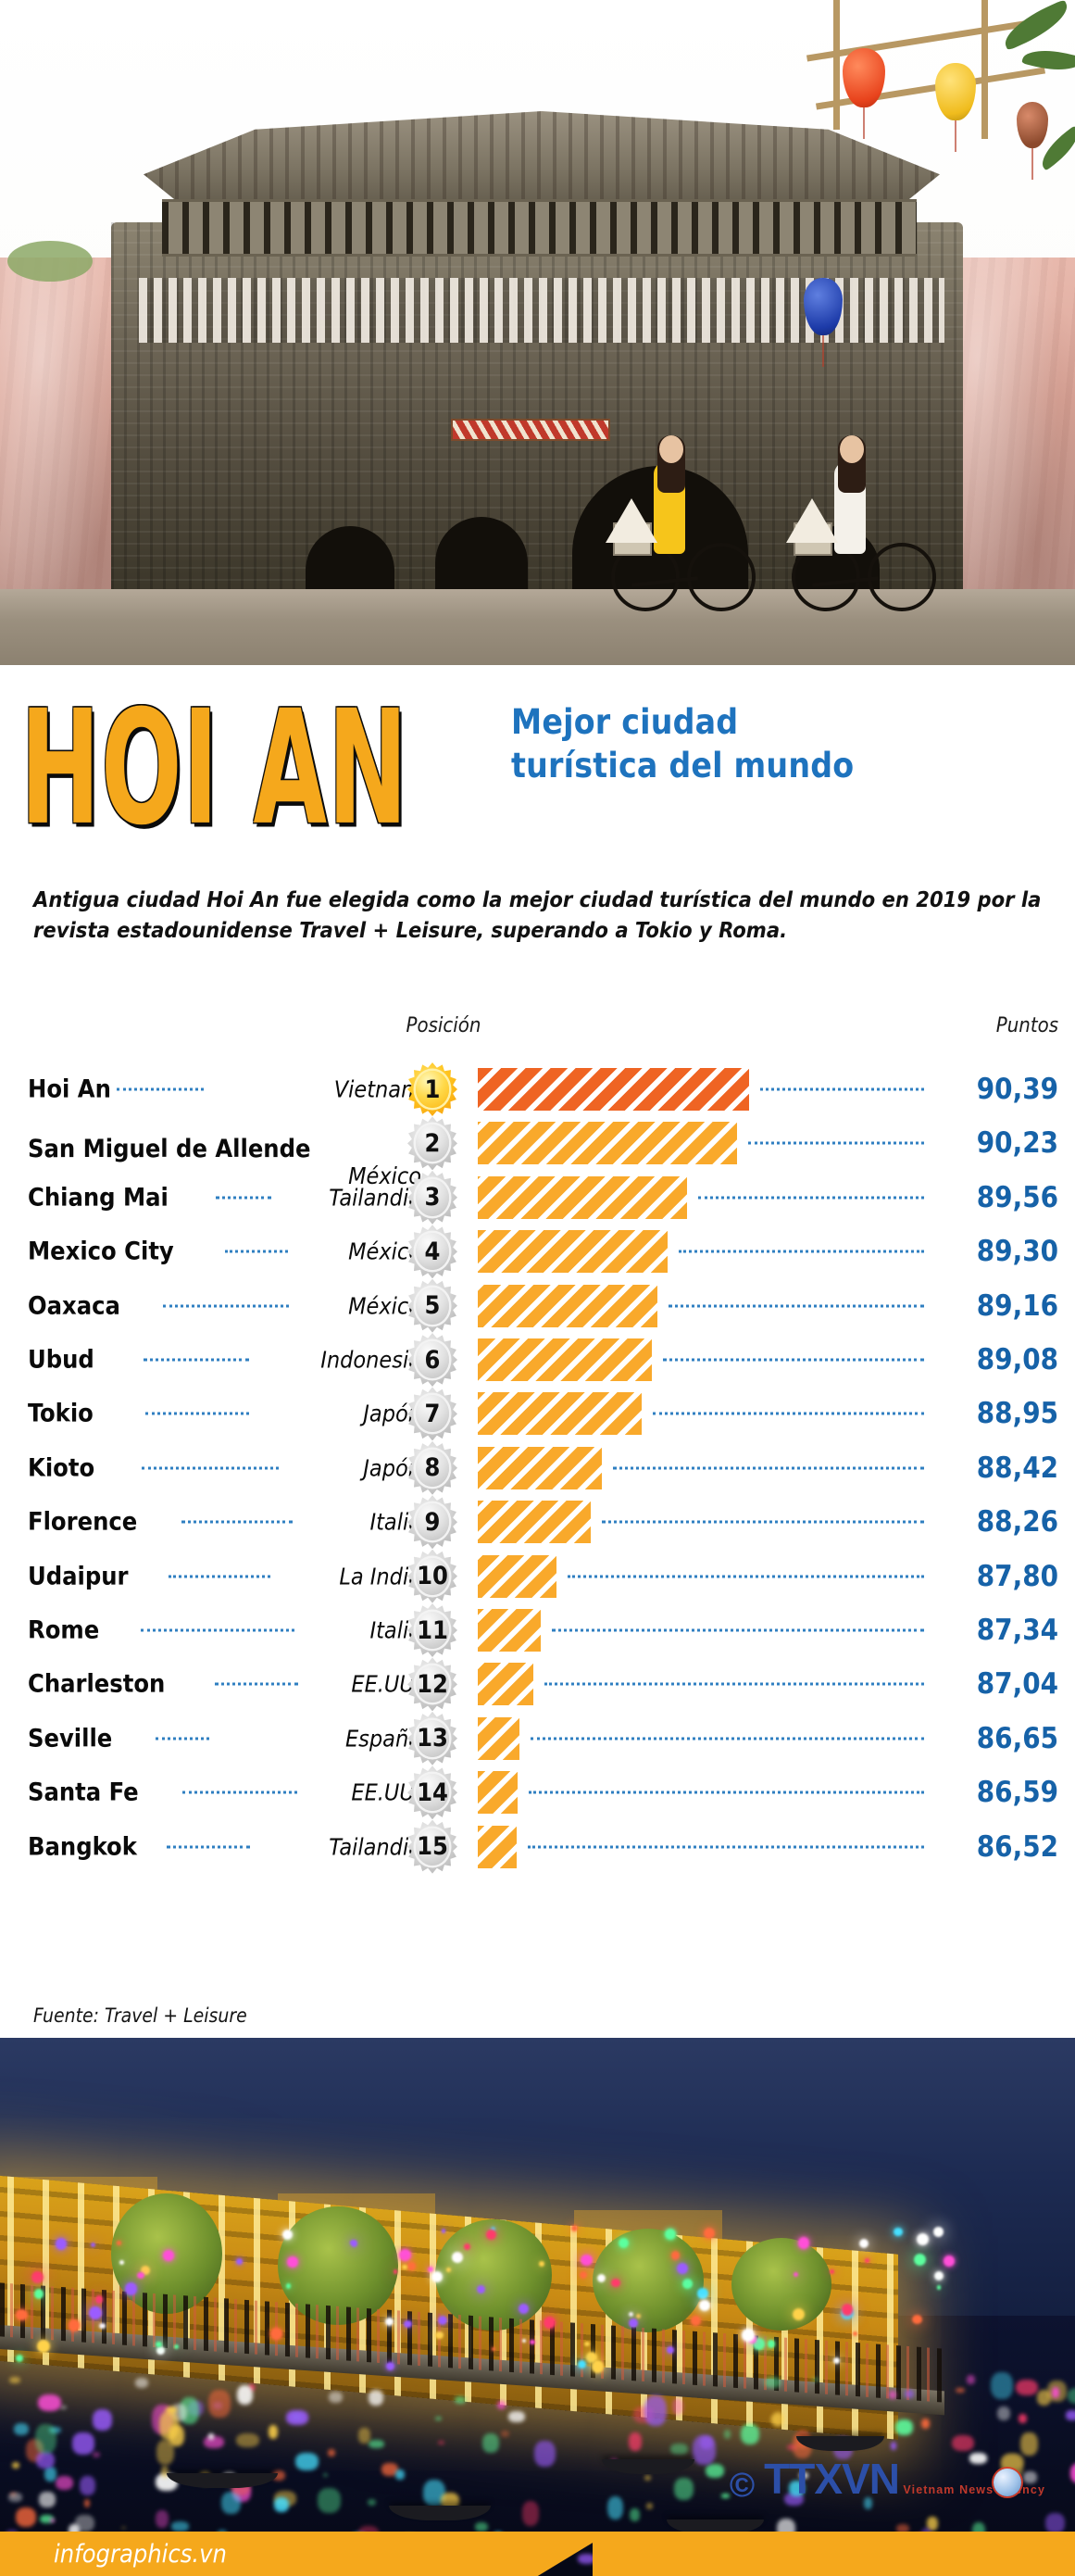 This screenshot has width=1075, height=2576. I want to click on score-value: 87,34, so click(1017, 1630).